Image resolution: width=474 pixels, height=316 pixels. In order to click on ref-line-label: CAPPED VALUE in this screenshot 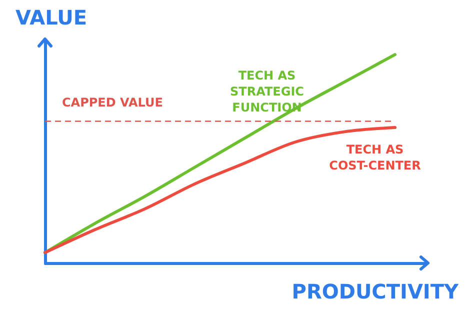, I will do `click(112, 102)`.